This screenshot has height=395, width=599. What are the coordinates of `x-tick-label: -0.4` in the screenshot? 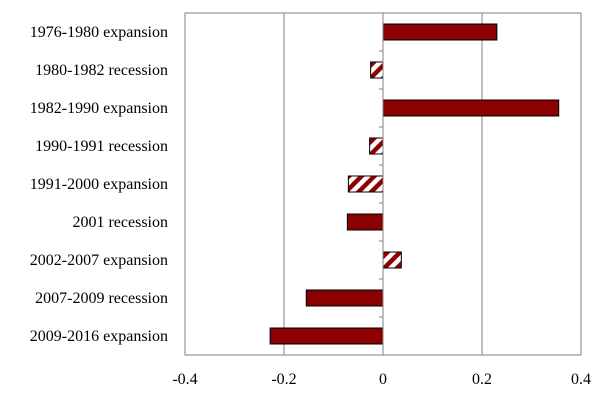 It's located at (184, 379).